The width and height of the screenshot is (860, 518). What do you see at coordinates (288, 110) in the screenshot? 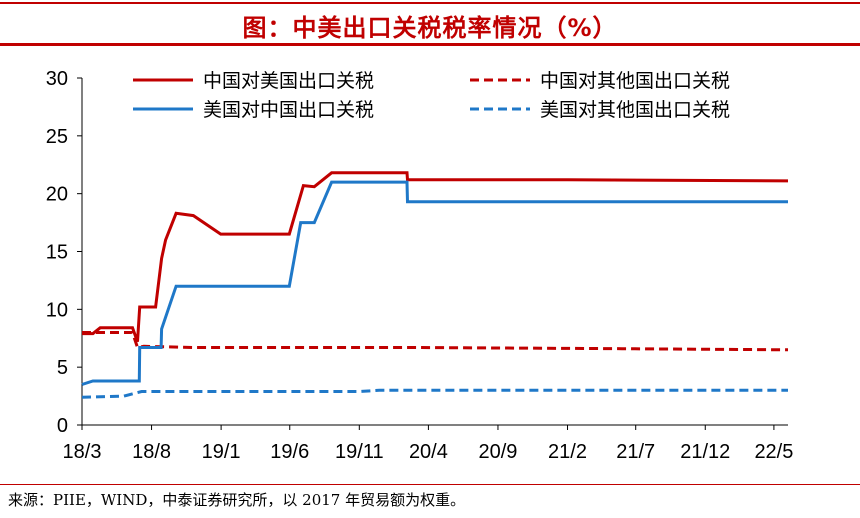
I see `legend-label-3: 美国对中国出口关税` at bounding box center [288, 110].